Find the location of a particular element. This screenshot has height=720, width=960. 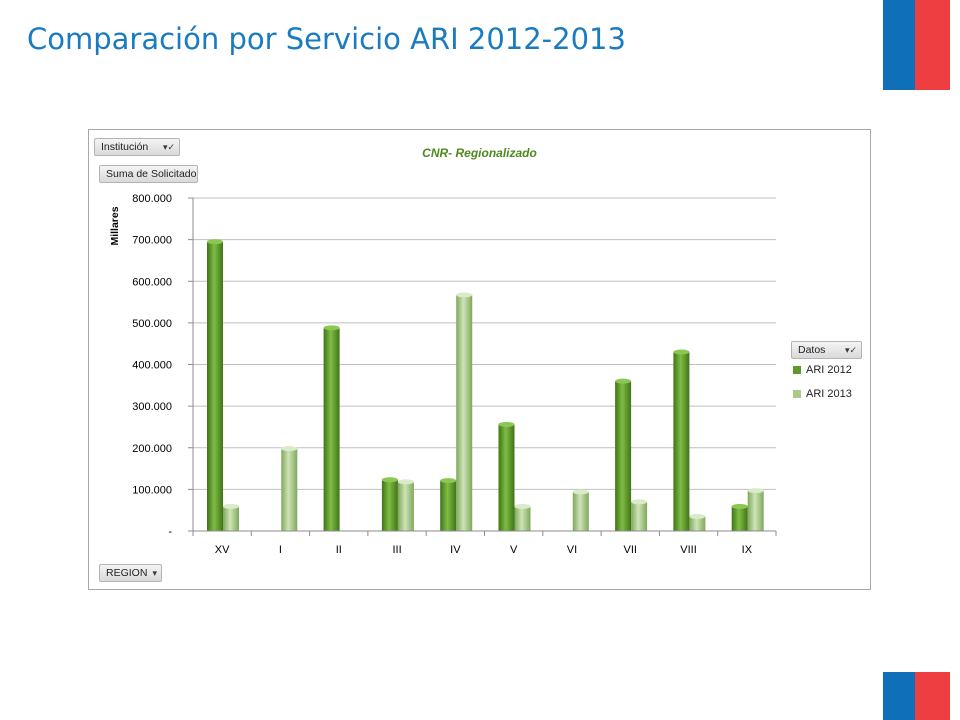

x-tick-label: VI is located at coordinates (572, 550).